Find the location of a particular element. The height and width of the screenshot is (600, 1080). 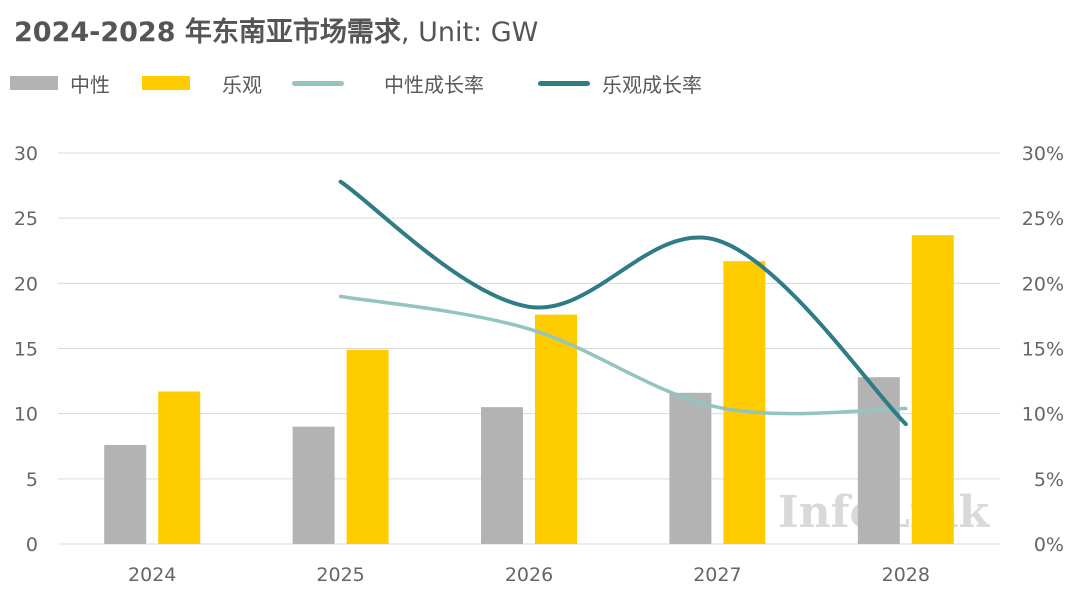

y-left-tick-label: 0 is located at coordinates (32, 545).